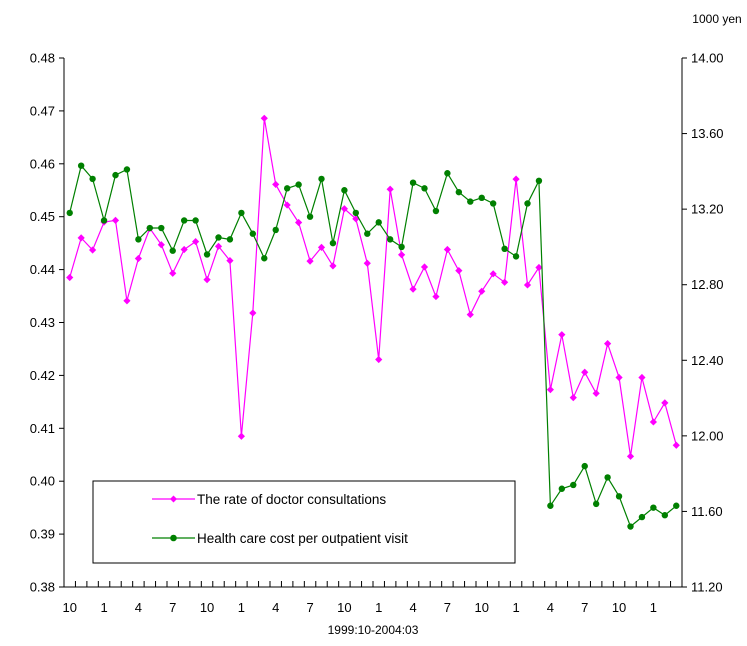 This screenshot has height=646, width=747. Describe the element at coordinates (716, 19) in the screenshot. I see `right-axis-unit: 1000 yen` at that location.